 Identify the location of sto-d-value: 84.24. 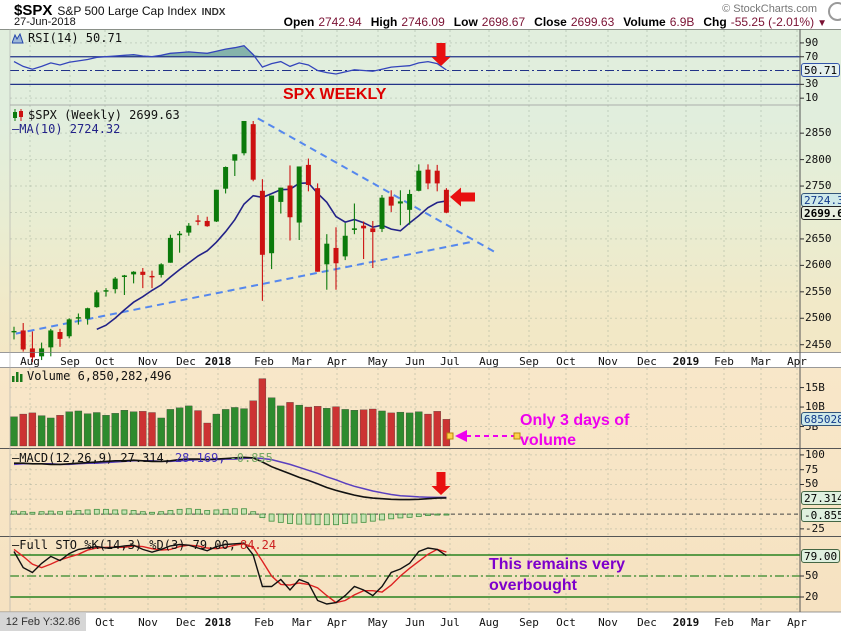
(258, 545).